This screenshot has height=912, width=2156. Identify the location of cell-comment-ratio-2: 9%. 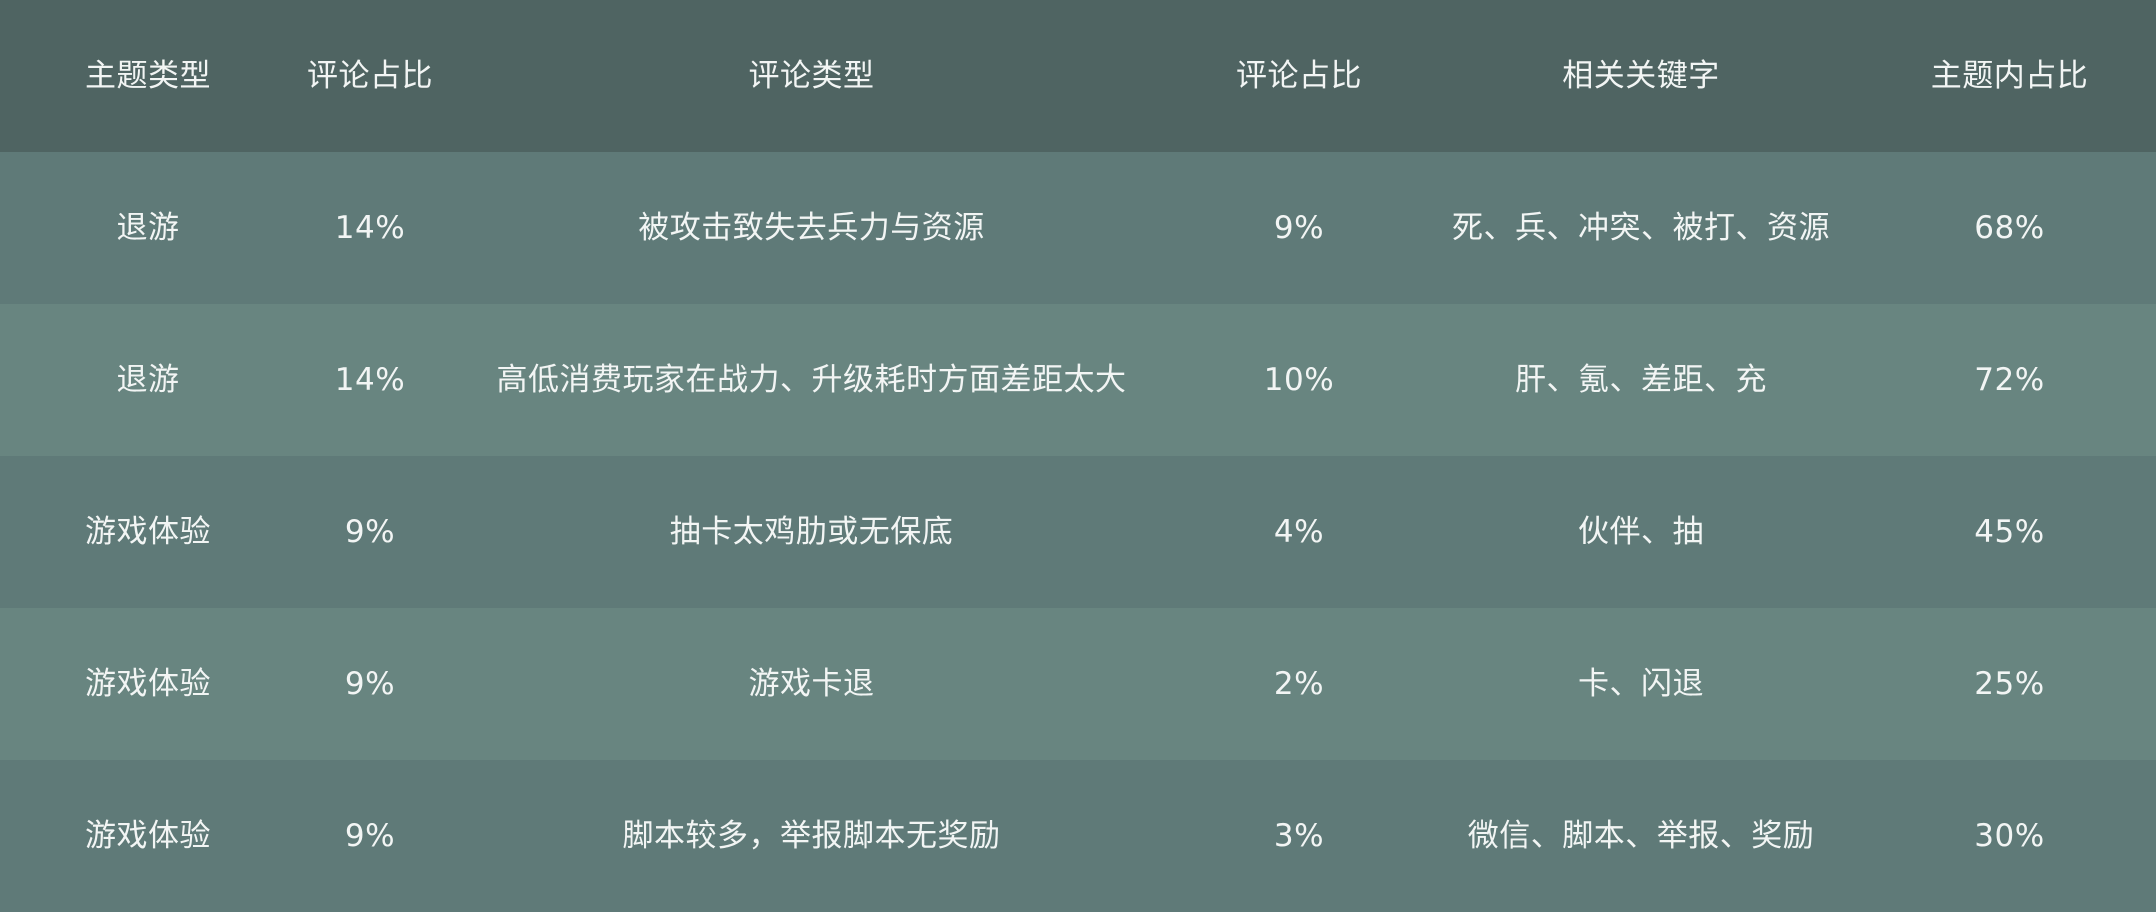
(1299, 227).